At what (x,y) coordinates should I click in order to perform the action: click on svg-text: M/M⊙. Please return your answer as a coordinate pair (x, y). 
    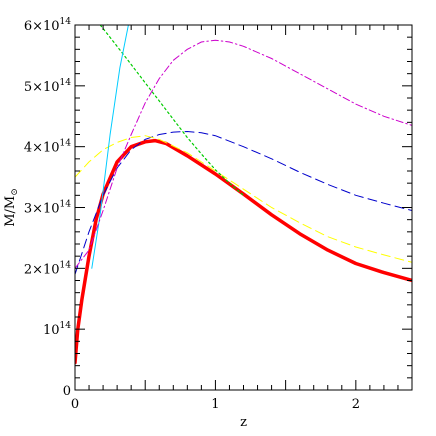
    Looking at the image, I should click on (11, 207).